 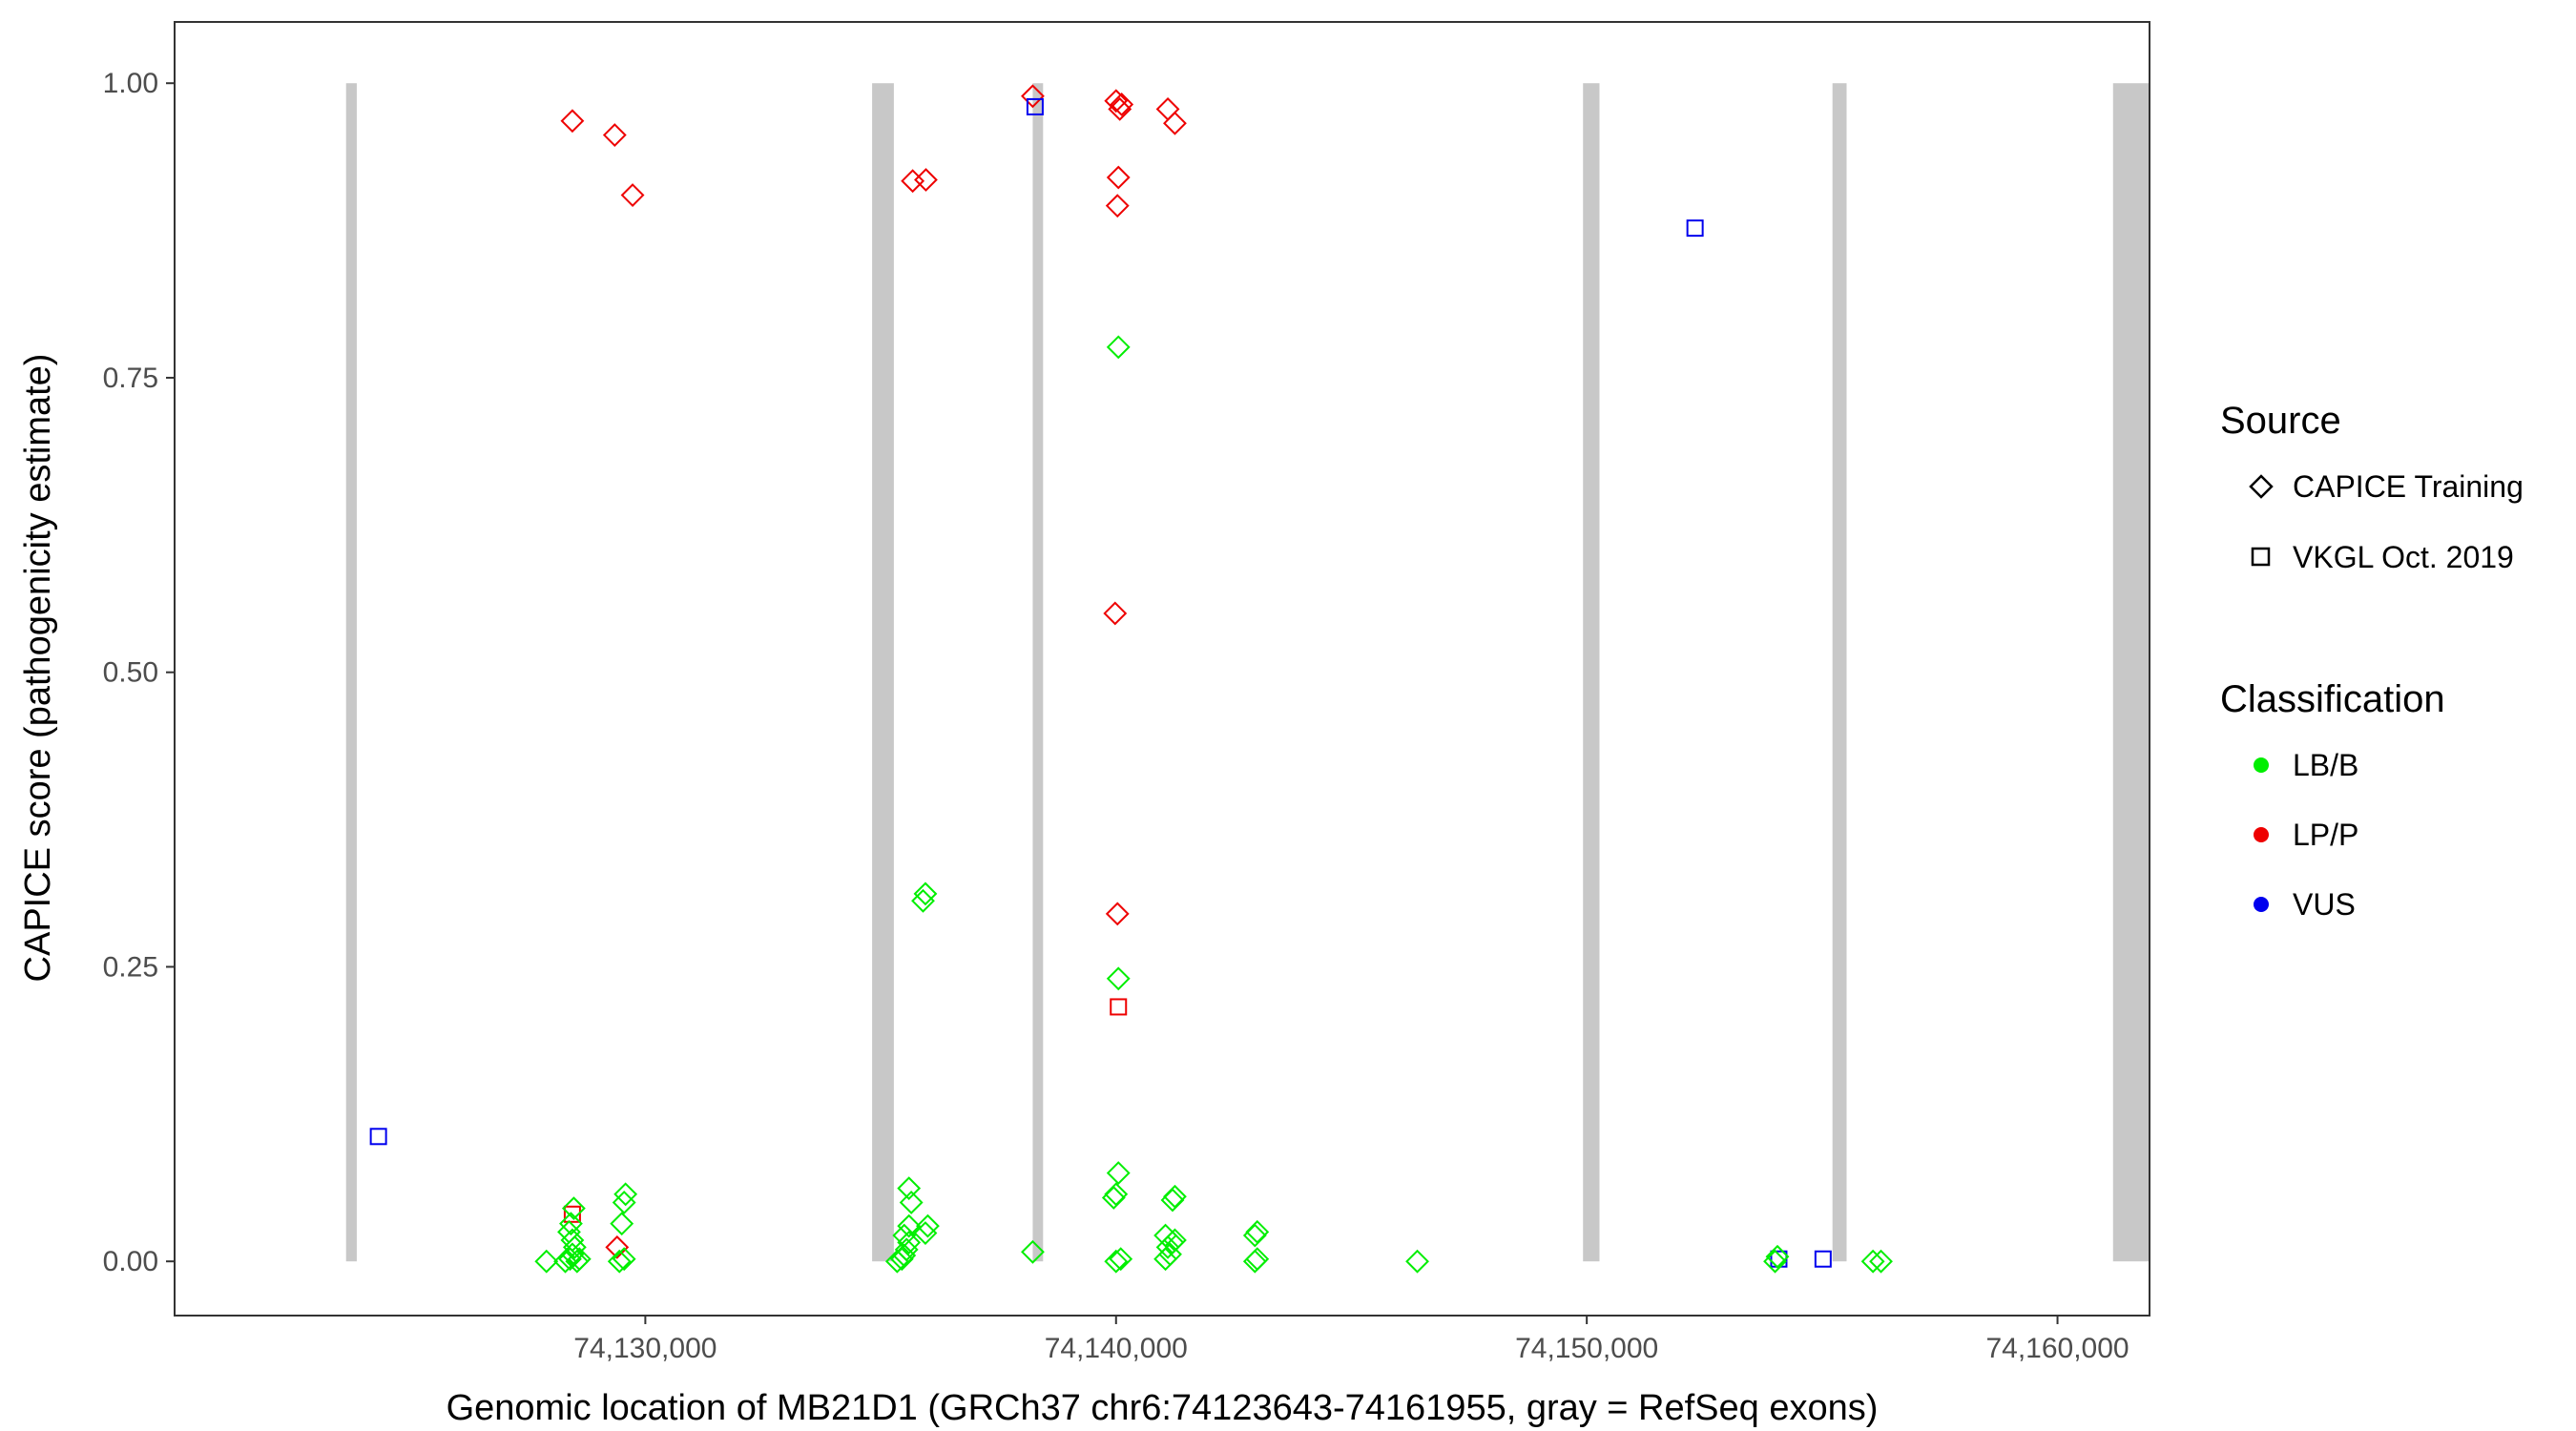 What do you see at coordinates (925, 1233) in the screenshot?
I see `diamond-point-s3-p25` at bounding box center [925, 1233].